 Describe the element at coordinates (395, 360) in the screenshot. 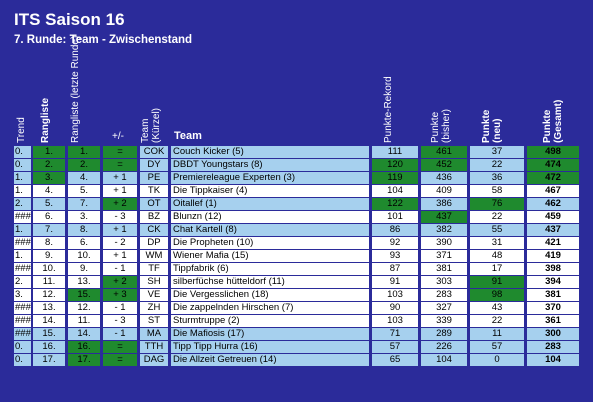

I see `cell-rekord: 65` at that location.